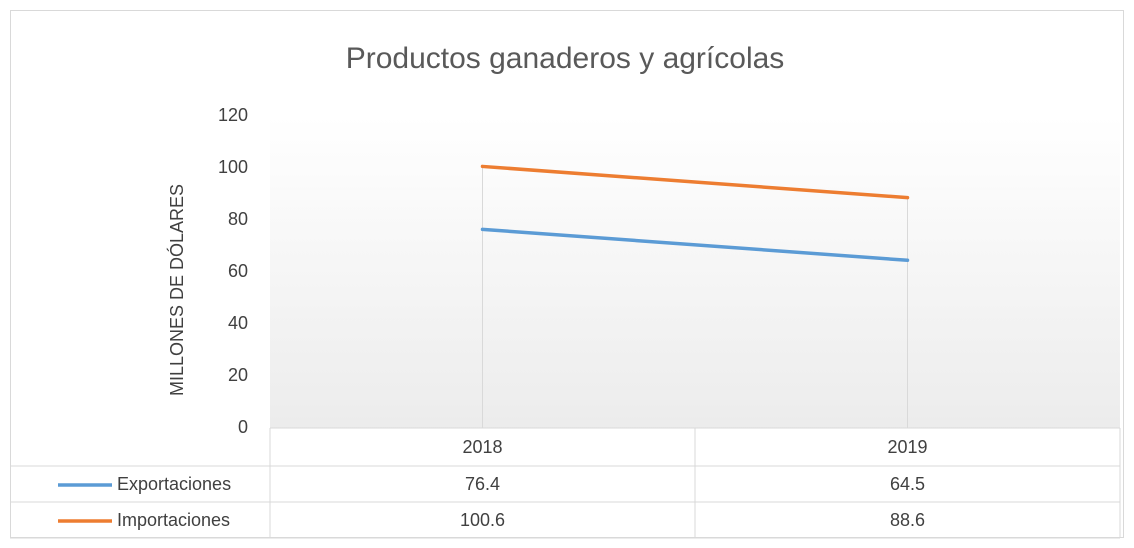 The width and height of the screenshot is (1134, 548). I want to click on x-tick-label: 2019, so click(907, 447).